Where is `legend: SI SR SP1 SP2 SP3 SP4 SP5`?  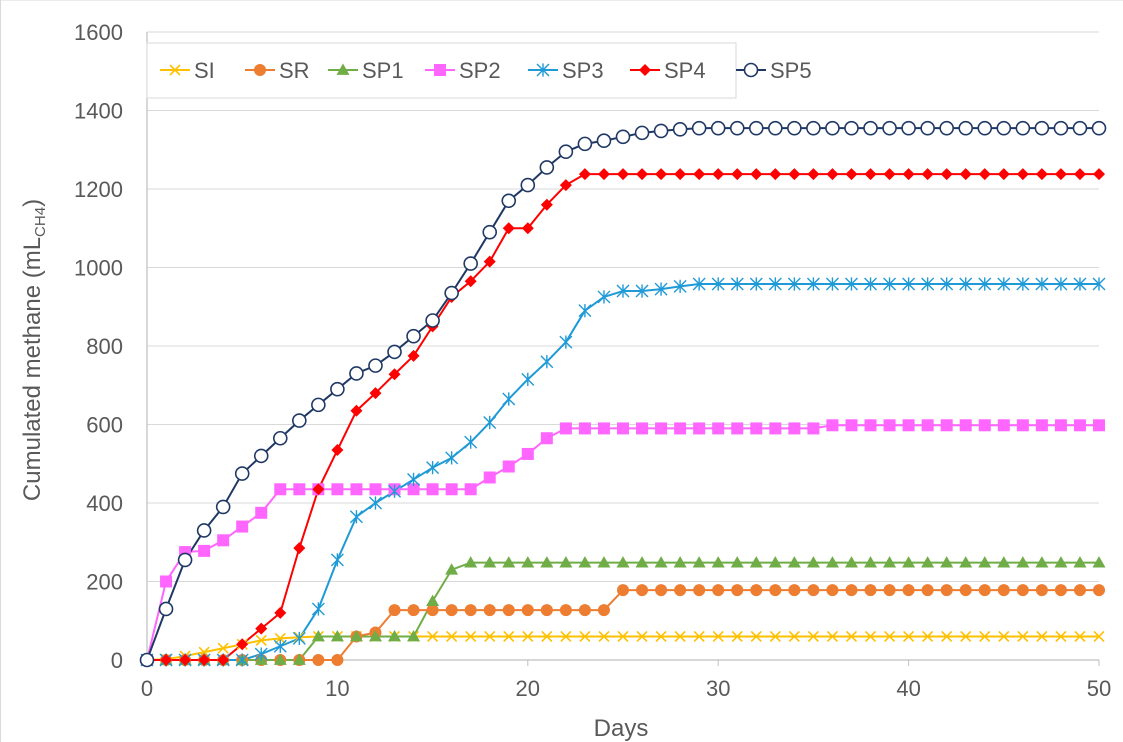 legend: SI SR SP1 SP2 SP3 SP4 SP5 is located at coordinates (479, 70).